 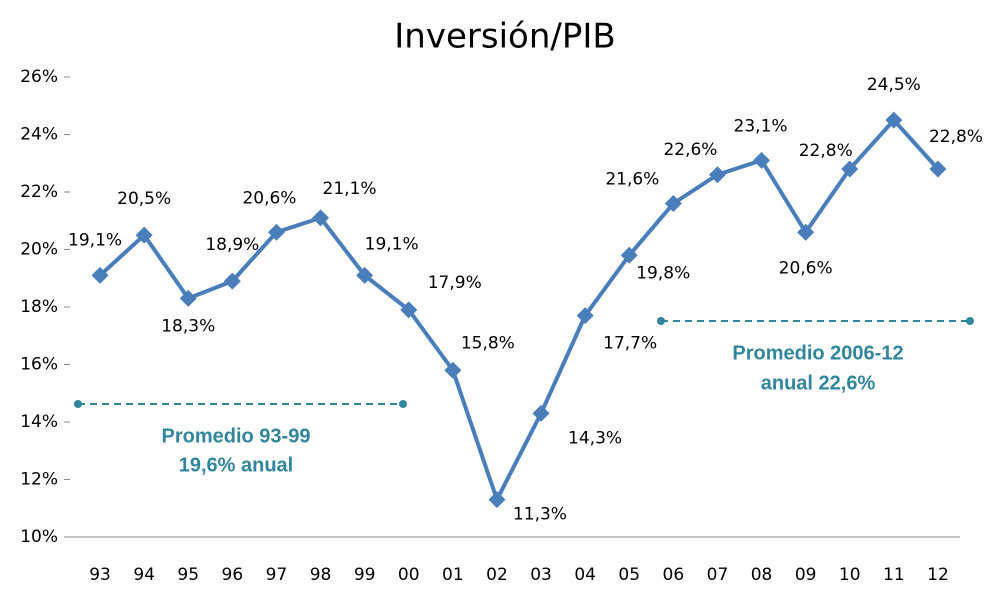 I want to click on x-tick-label: 98, so click(x=321, y=575).